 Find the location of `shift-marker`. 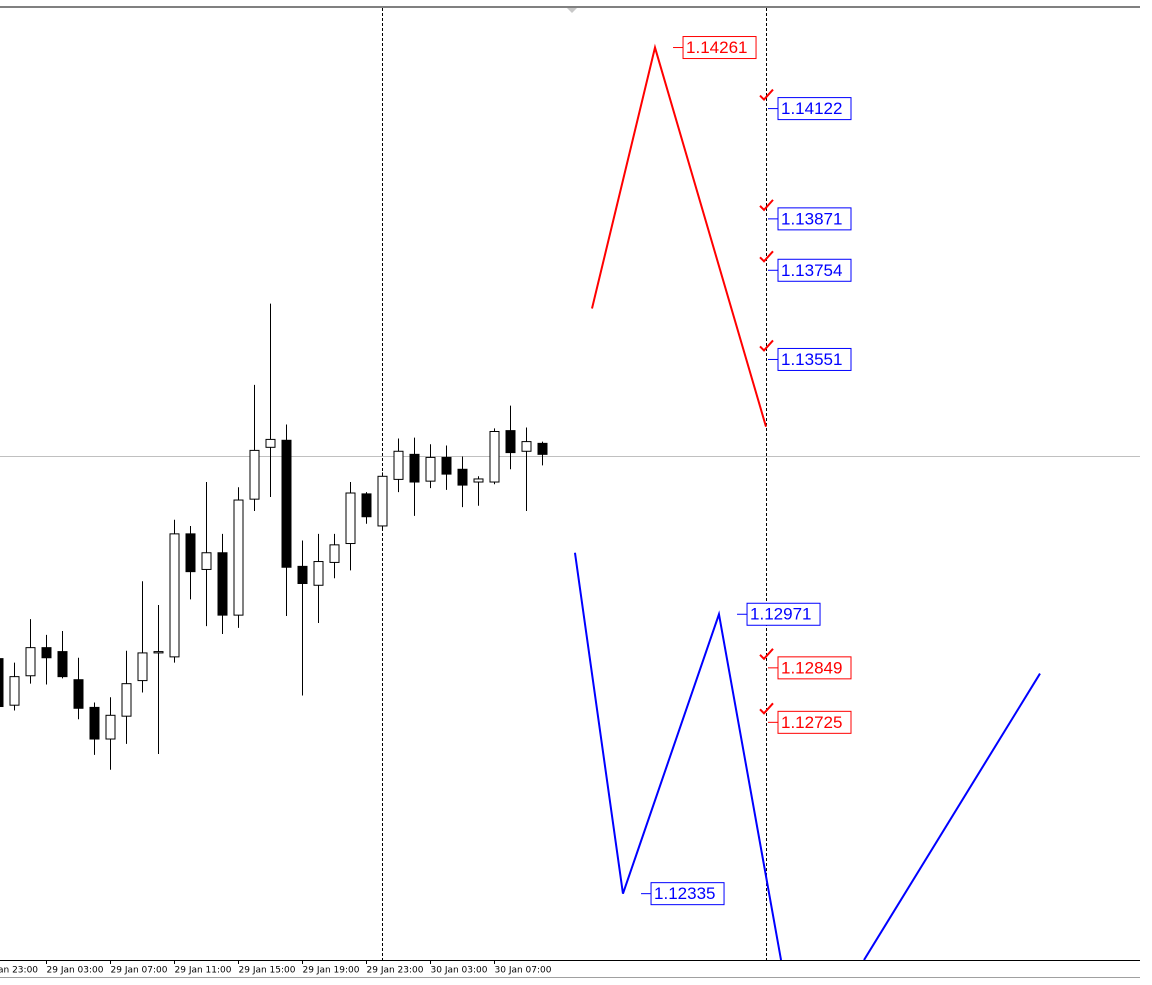

shift-marker is located at coordinates (572, 10).